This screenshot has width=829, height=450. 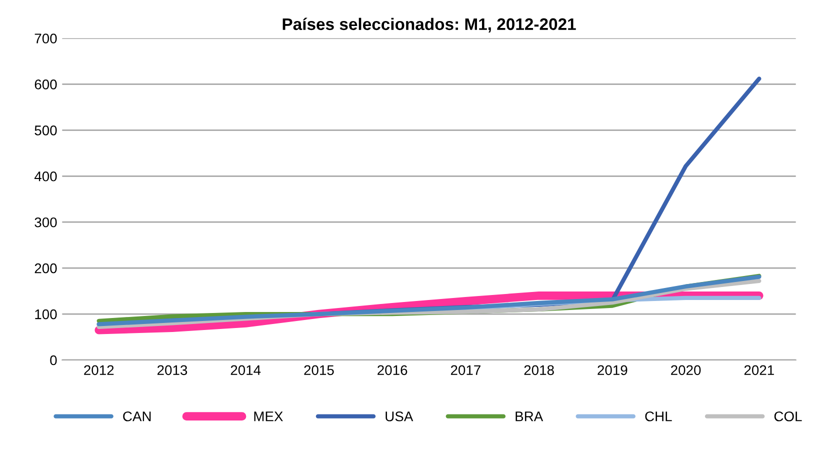 I want to click on x-tick-label: 2014, so click(x=245, y=370).